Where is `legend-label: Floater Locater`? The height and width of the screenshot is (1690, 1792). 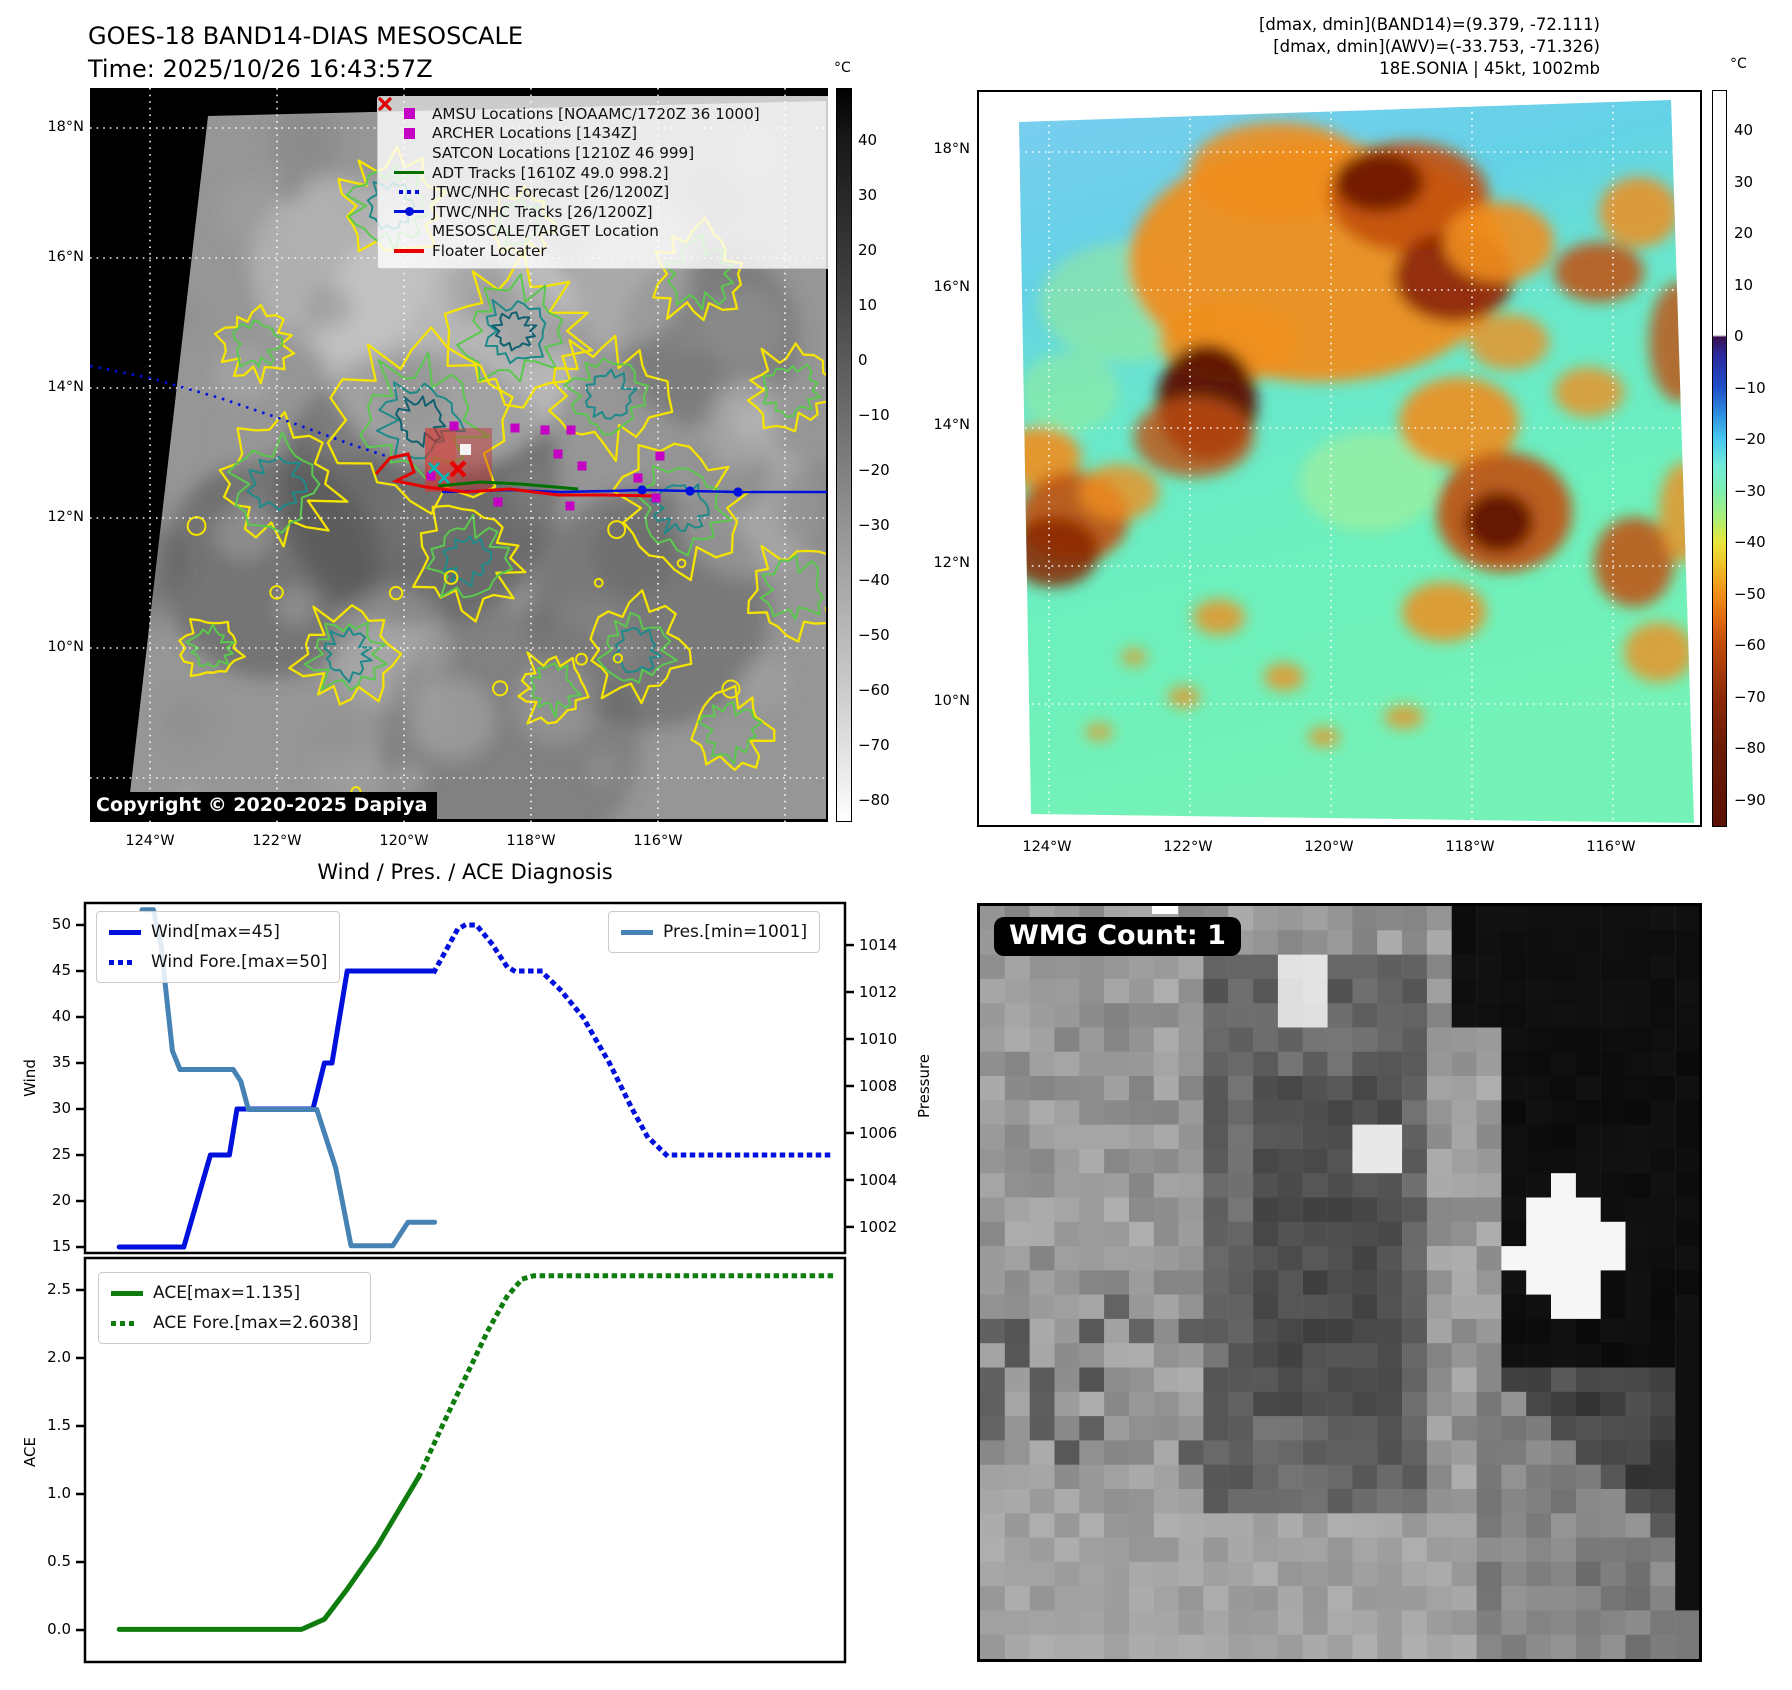
legend-label: Floater Locater is located at coordinates (489, 250).